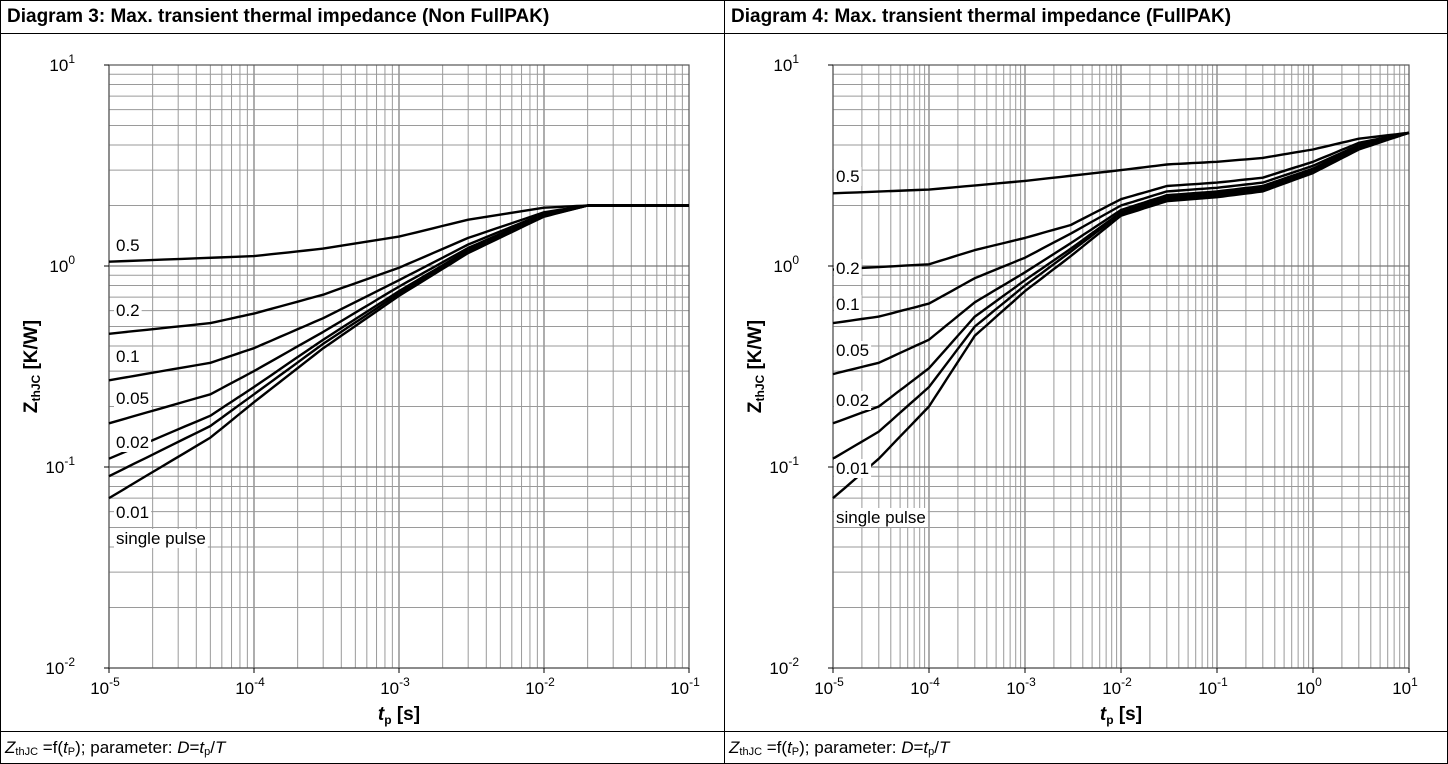 This screenshot has height=764, width=1448. I want to click on diagram-4-caption-cell: ZthJC =f(tP); parameter: D=tp/T, so click(1086, 747).